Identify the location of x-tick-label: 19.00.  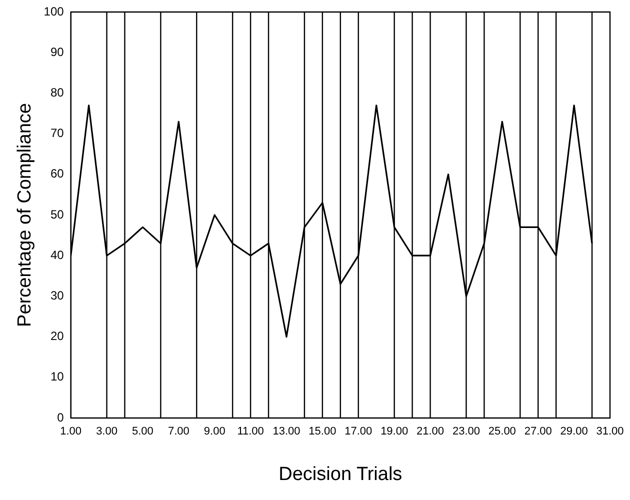
(394, 432).